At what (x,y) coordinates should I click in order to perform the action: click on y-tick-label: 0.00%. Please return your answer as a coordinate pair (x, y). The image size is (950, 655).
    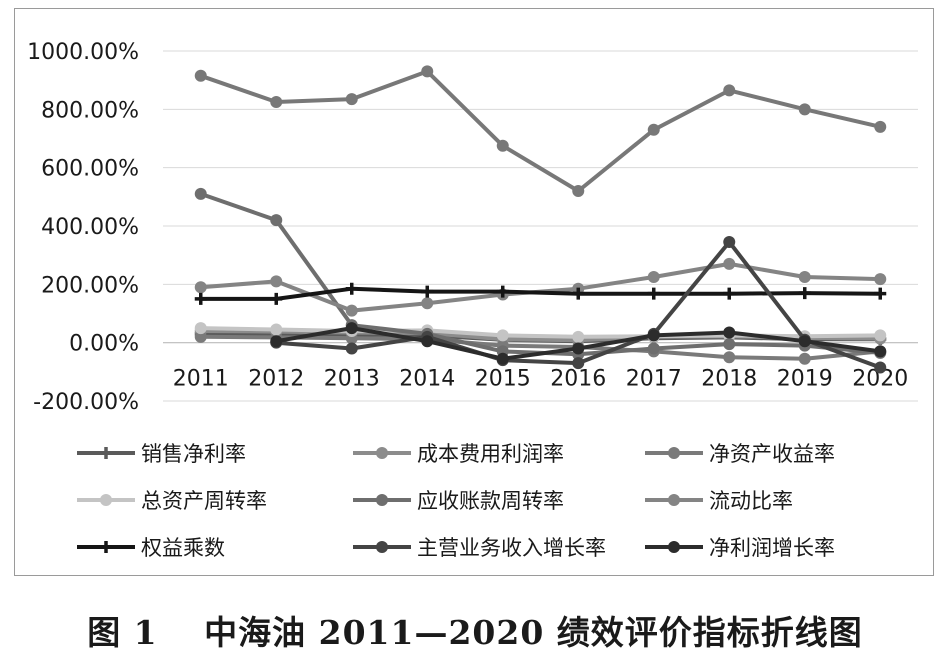
    Looking at the image, I should click on (104, 344).